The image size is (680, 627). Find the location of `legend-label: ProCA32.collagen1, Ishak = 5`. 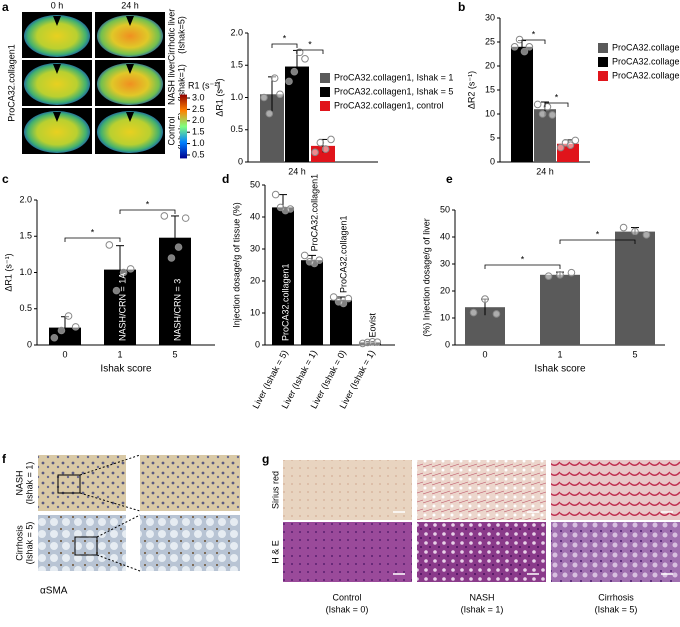

legend-label: ProCA32.collagen1, Ishak = 5 is located at coordinates (393, 91).